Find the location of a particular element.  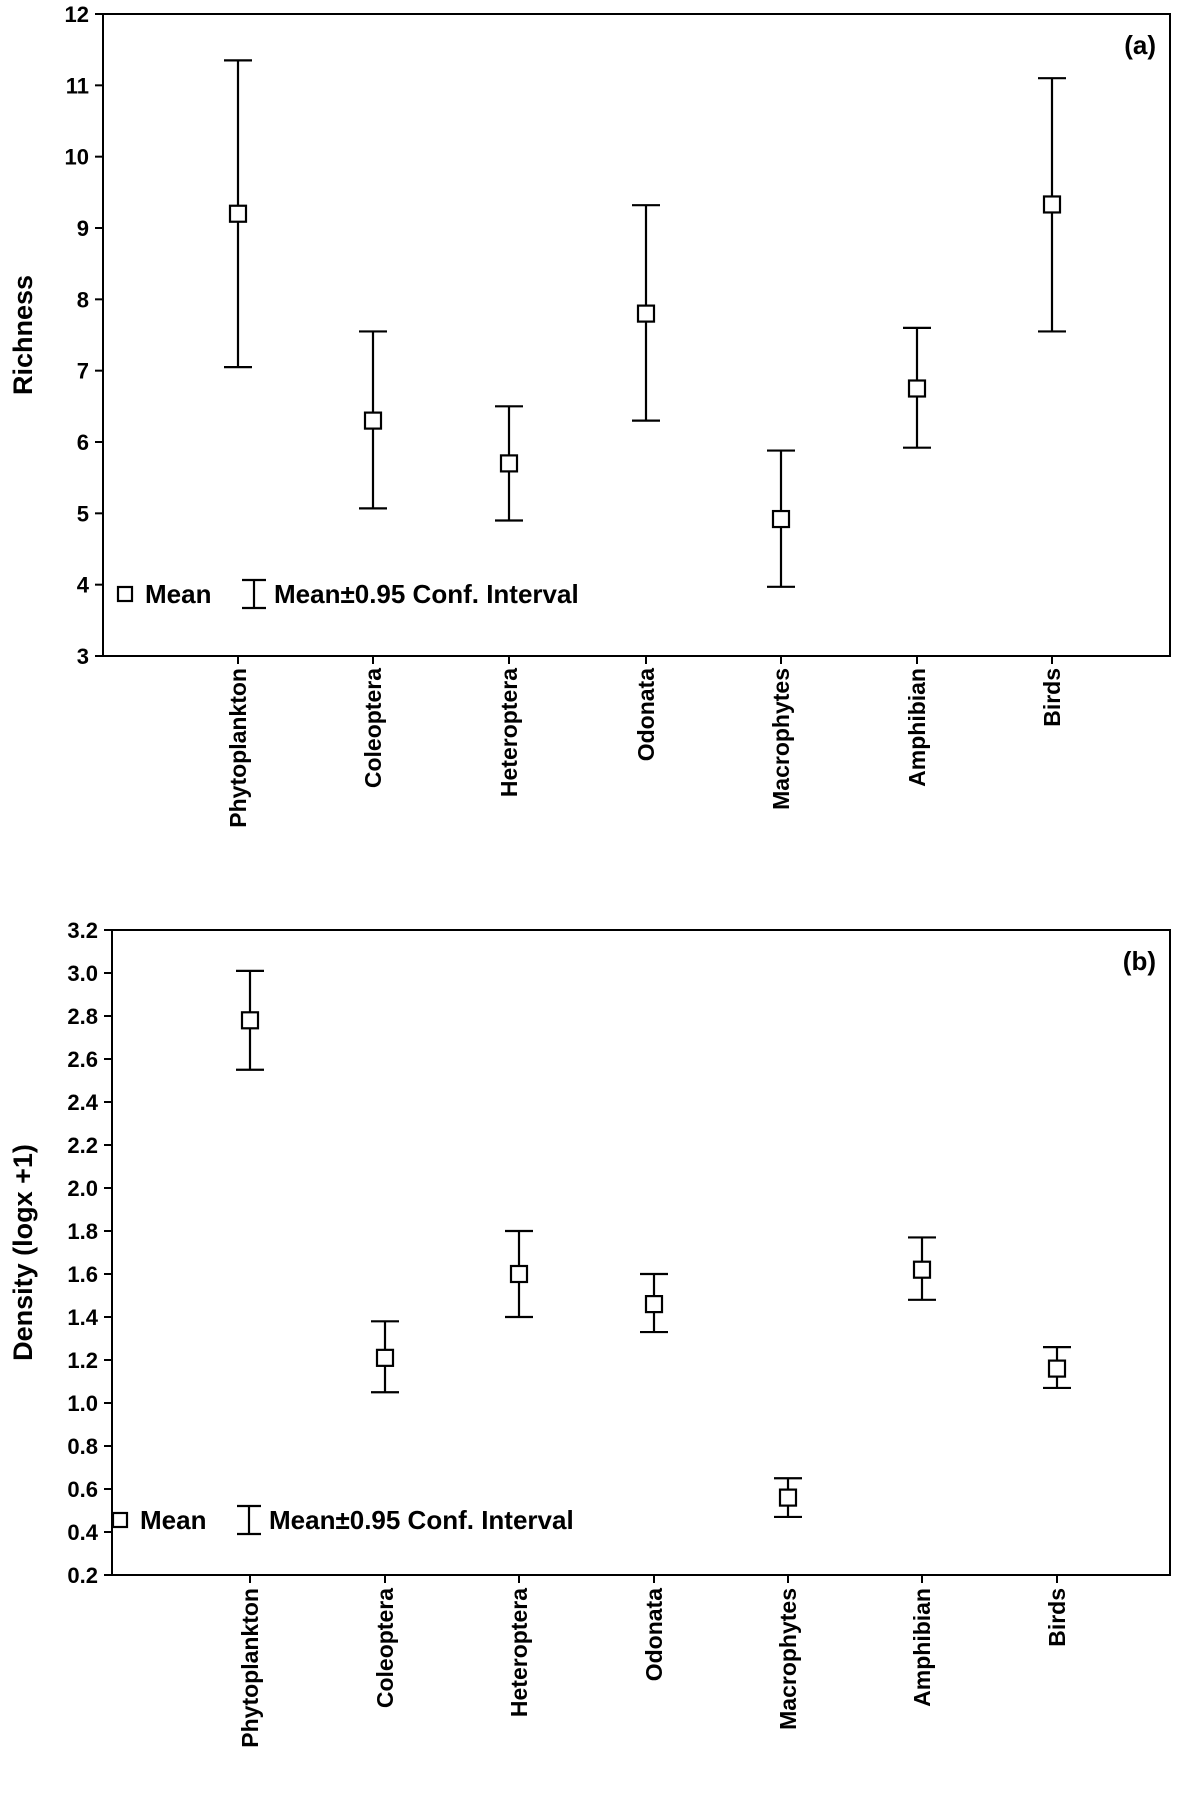

y-tick-label: 0.8 is located at coordinates (82, 1446).